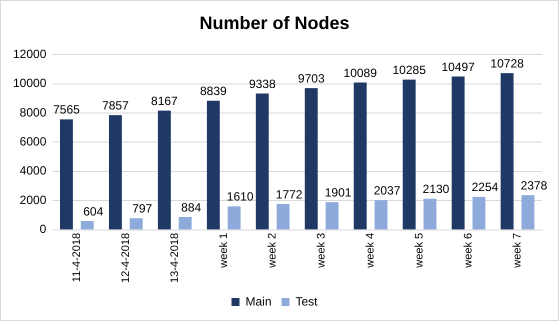 This screenshot has width=559, height=321. I want to click on data-label: 2130, so click(436, 189).